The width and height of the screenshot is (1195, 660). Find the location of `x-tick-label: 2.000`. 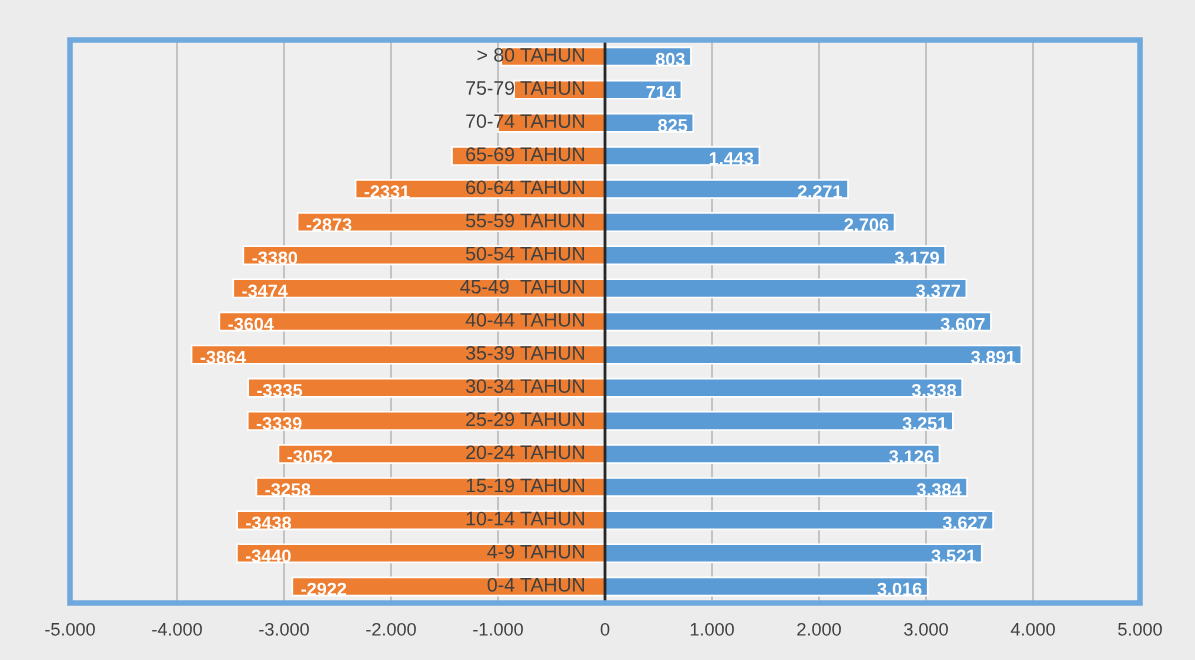

x-tick-label: 2.000 is located at coordinates (819, 629).